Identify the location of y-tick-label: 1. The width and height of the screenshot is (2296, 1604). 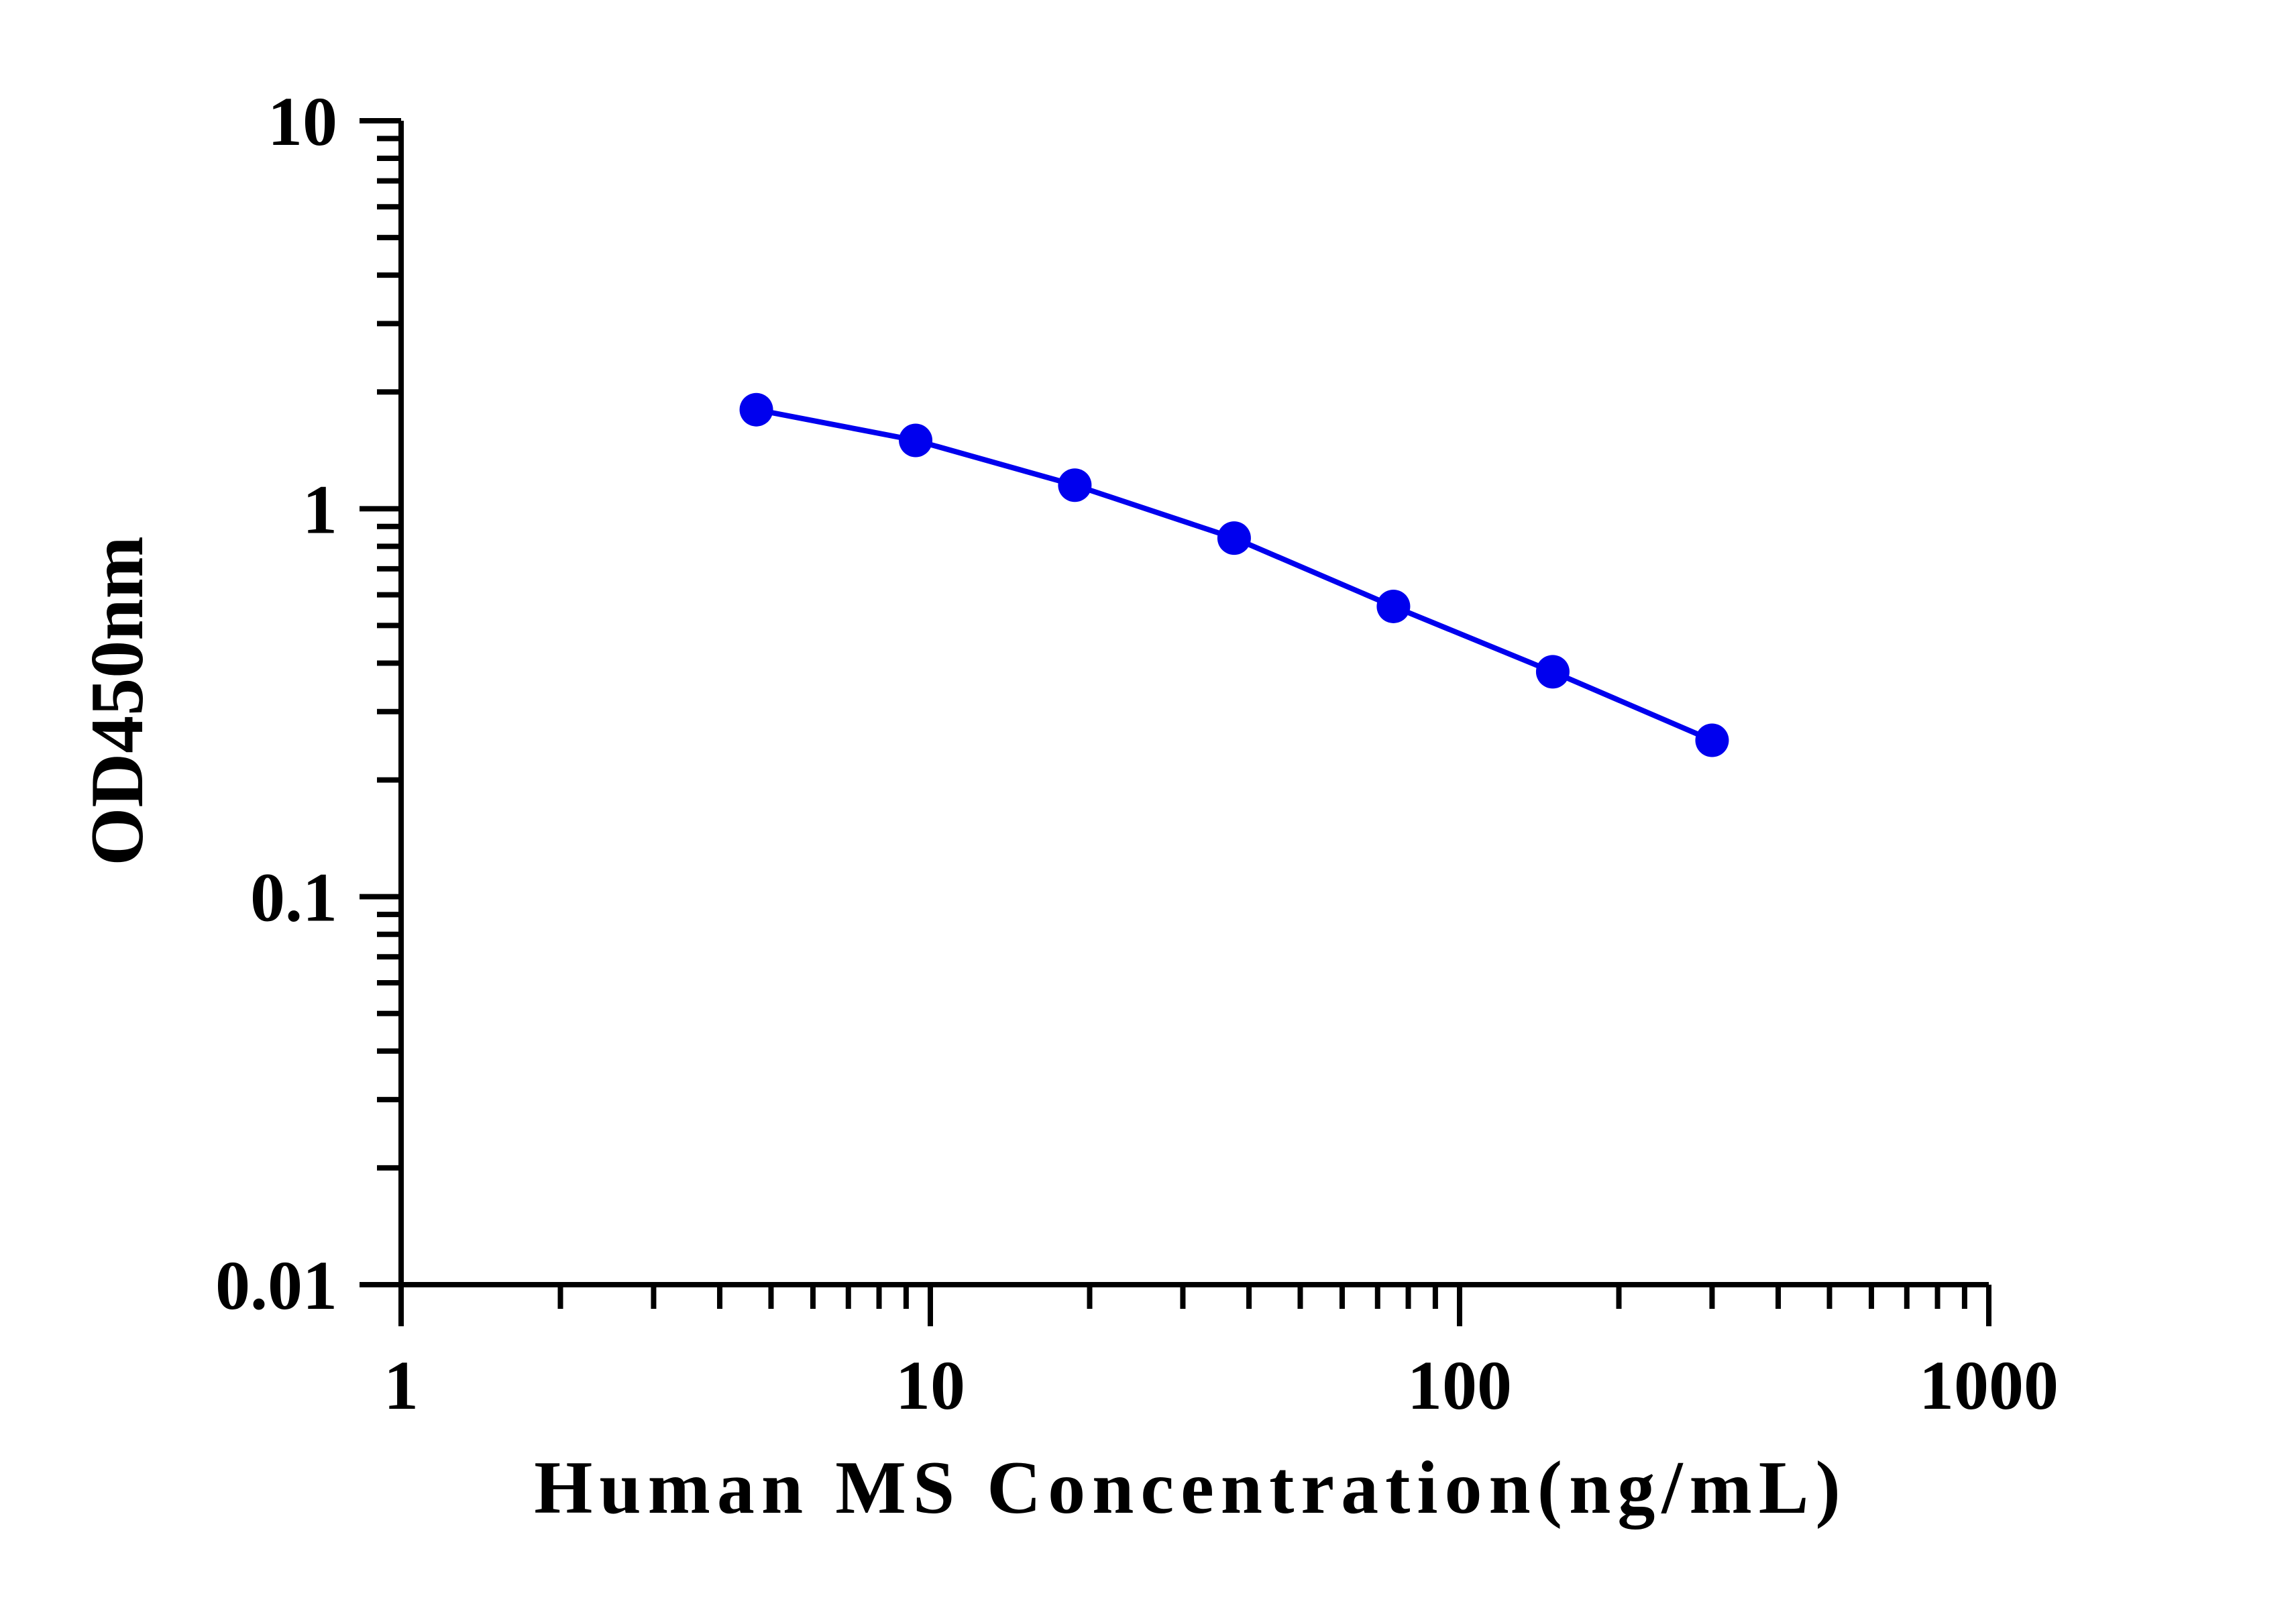
(320, 509).